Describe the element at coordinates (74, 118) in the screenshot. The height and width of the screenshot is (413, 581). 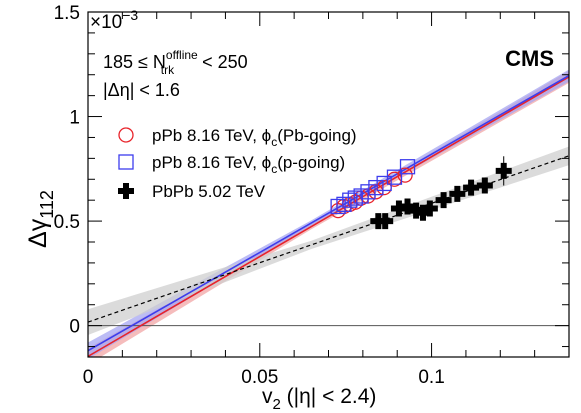
I see `y-tick-label: 1` at that location.